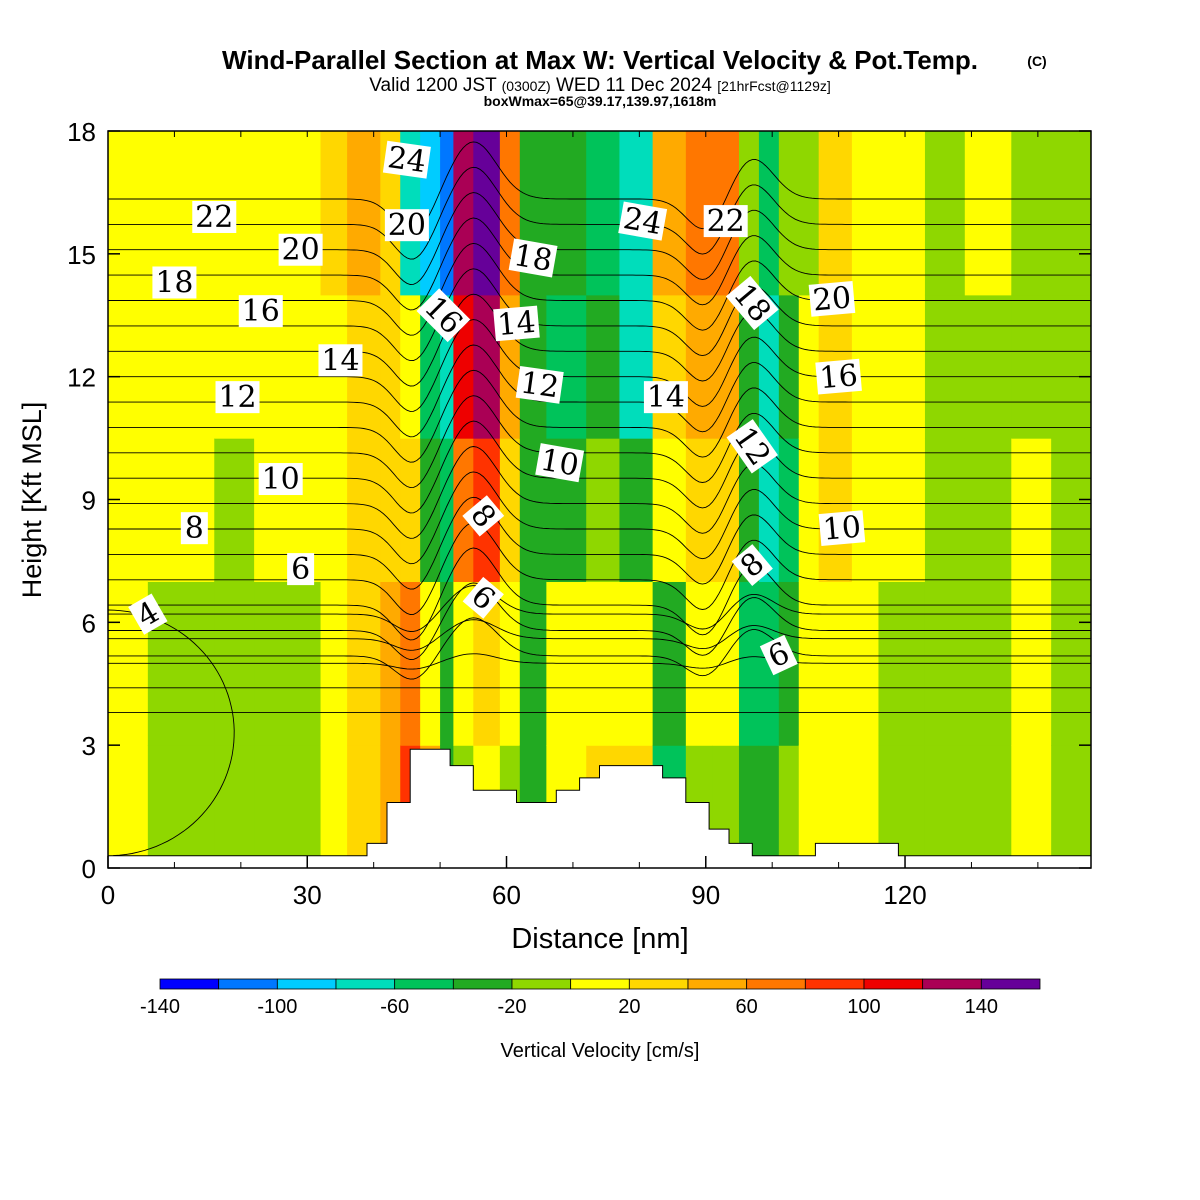 The width and height of the screenshot is (1200, 1200). I want to click on colorbar-tick-label: -140, so click(160, 1007).